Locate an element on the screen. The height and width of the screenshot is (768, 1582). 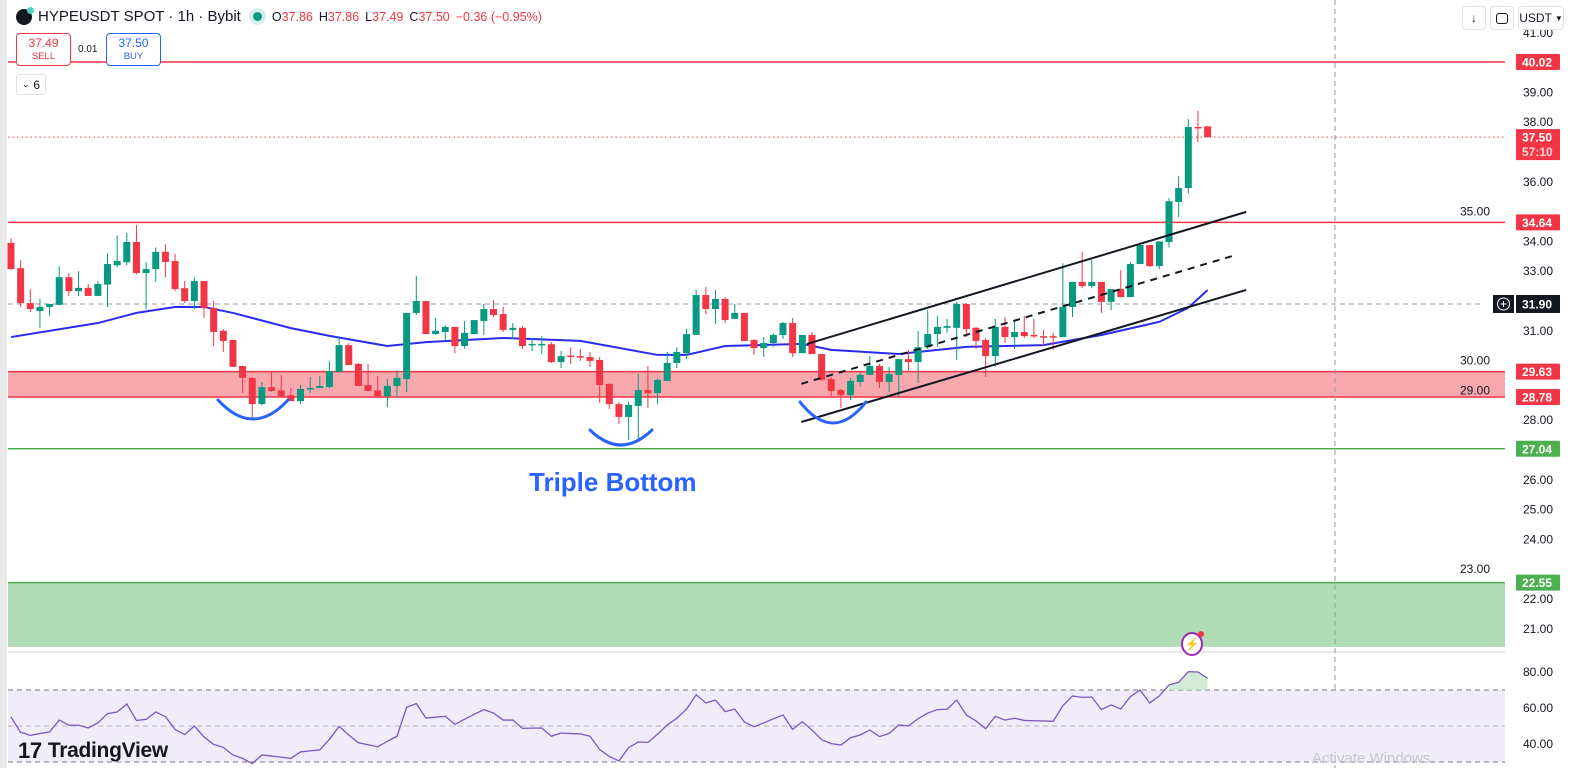
symbol-title: HYPEUSDT SPOT · 1h · Bybit is located at coordinates (139, 16).